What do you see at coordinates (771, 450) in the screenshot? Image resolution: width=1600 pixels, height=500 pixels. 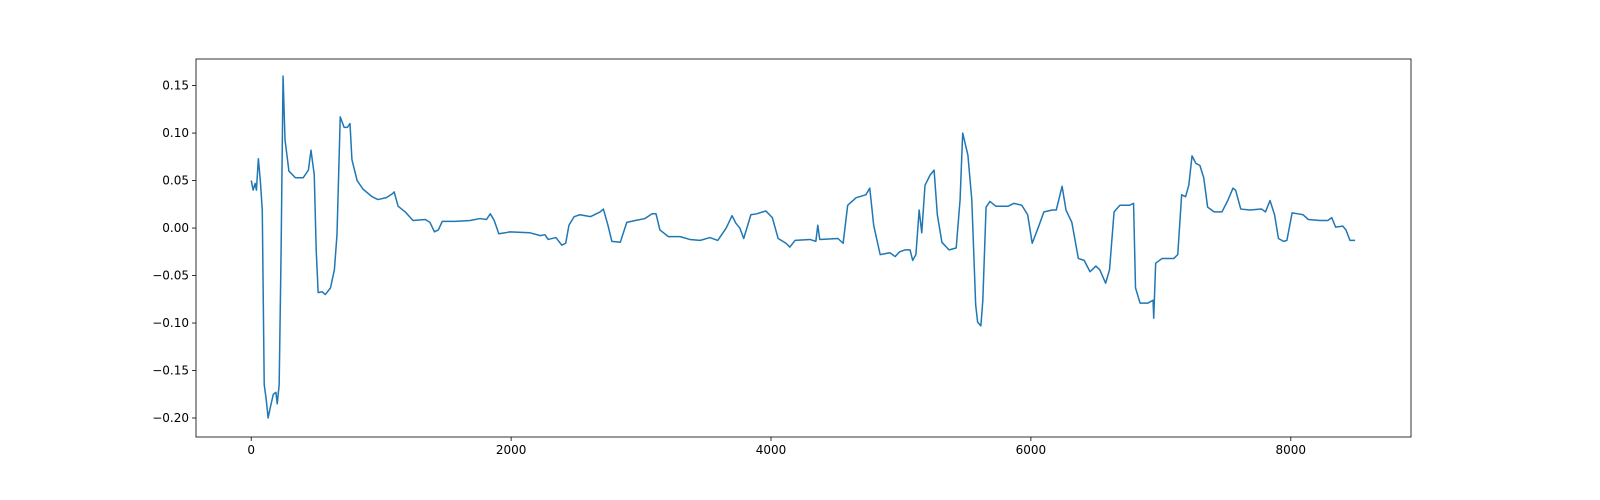 I see `x-tick-label: 4000` at bounding box center [771, 450].